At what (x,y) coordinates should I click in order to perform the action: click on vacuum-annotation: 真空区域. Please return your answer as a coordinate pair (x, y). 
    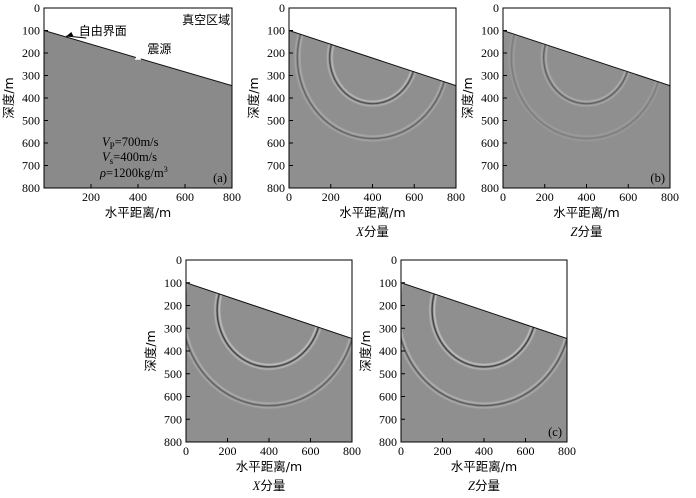
    Looking at the image, I should click on (206, 20).